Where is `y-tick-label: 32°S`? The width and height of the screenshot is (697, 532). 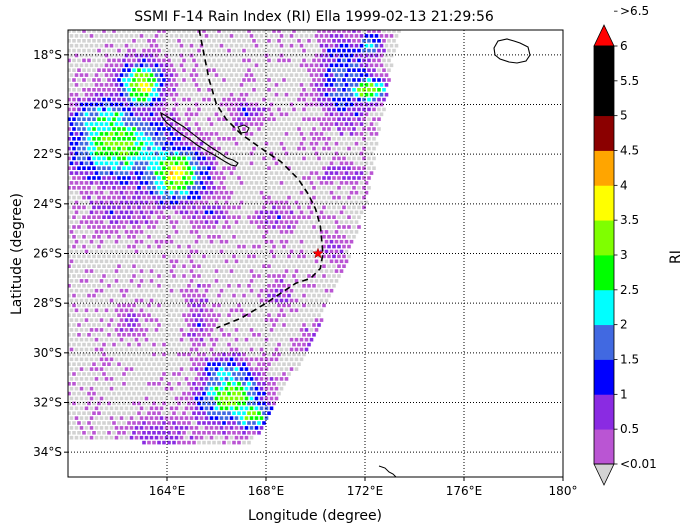
y-tick-label: 32°S is located at coordinates (47, 403).